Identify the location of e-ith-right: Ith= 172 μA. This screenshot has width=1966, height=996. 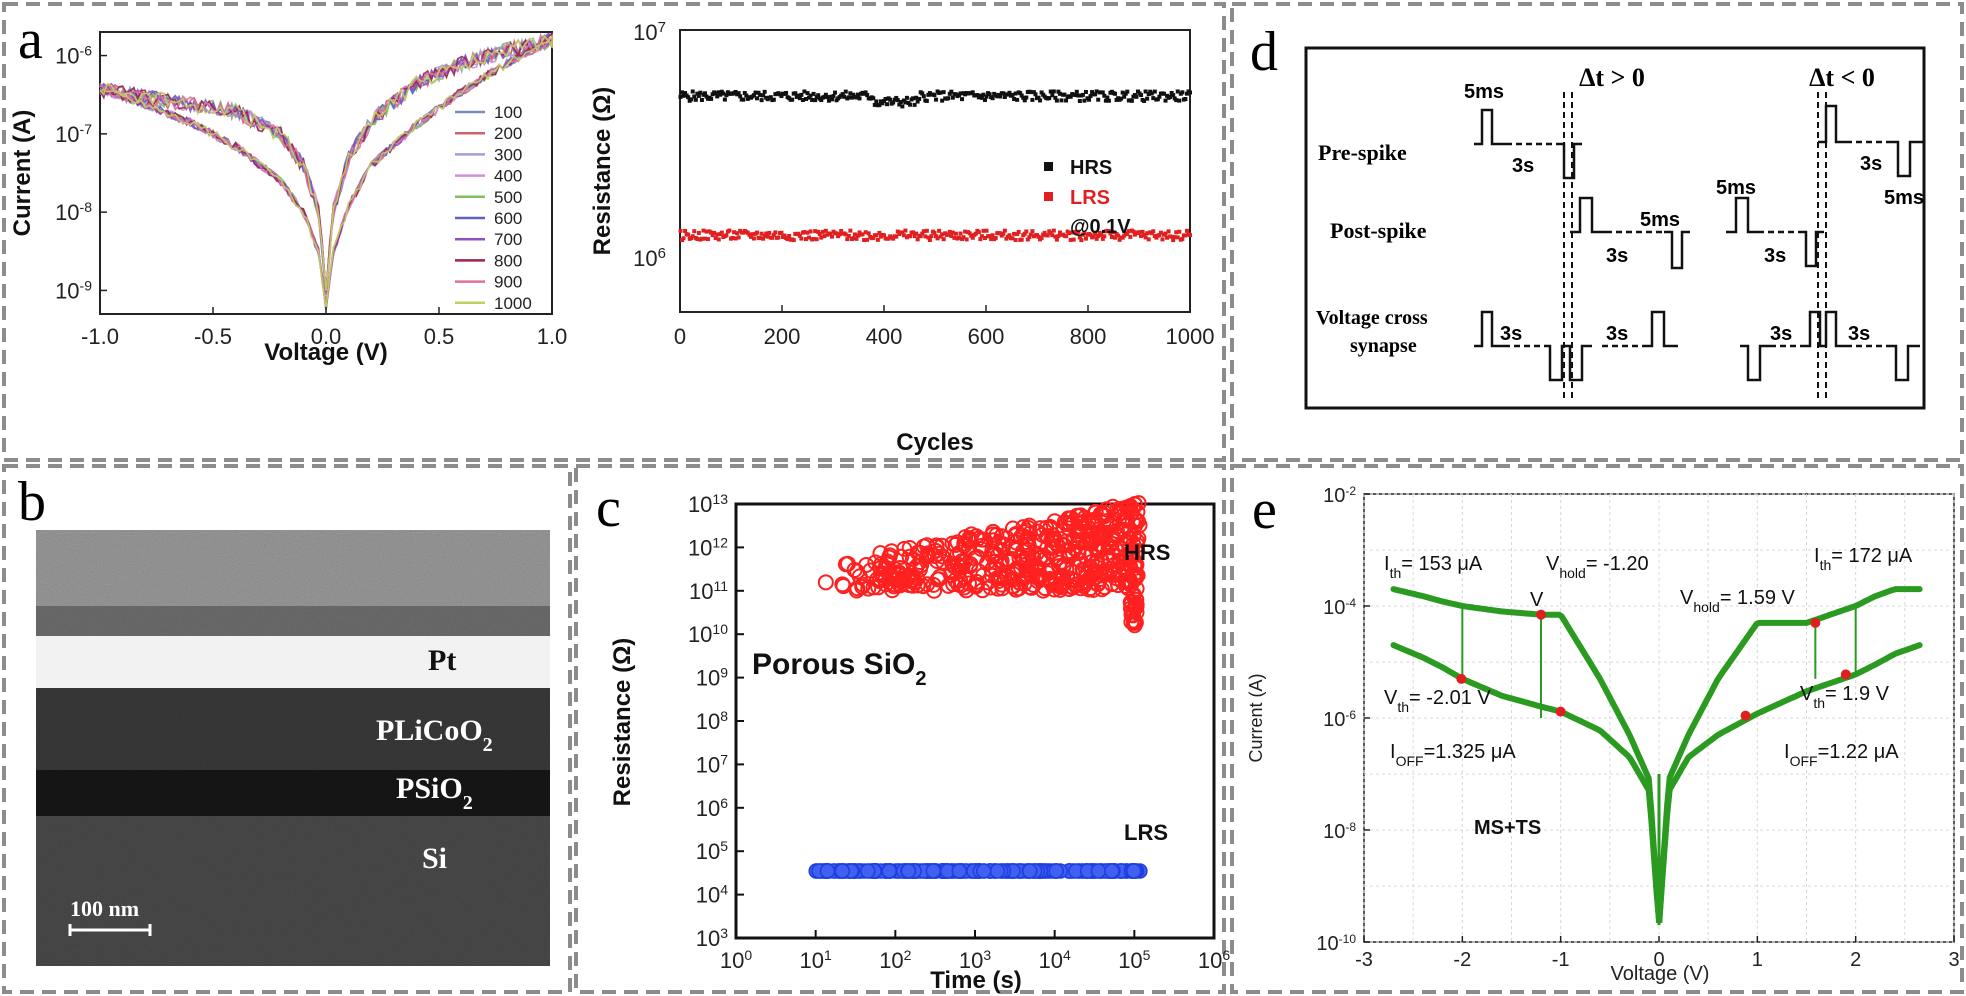
(1863, 559).